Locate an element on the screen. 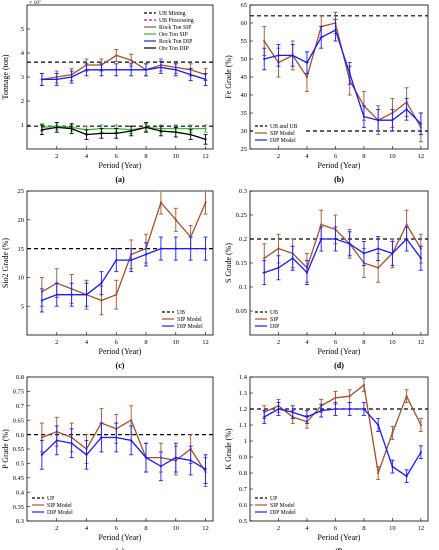 The image size is (439, 550). y-tick-label: 0.6 is located at coordinates (243, 505).